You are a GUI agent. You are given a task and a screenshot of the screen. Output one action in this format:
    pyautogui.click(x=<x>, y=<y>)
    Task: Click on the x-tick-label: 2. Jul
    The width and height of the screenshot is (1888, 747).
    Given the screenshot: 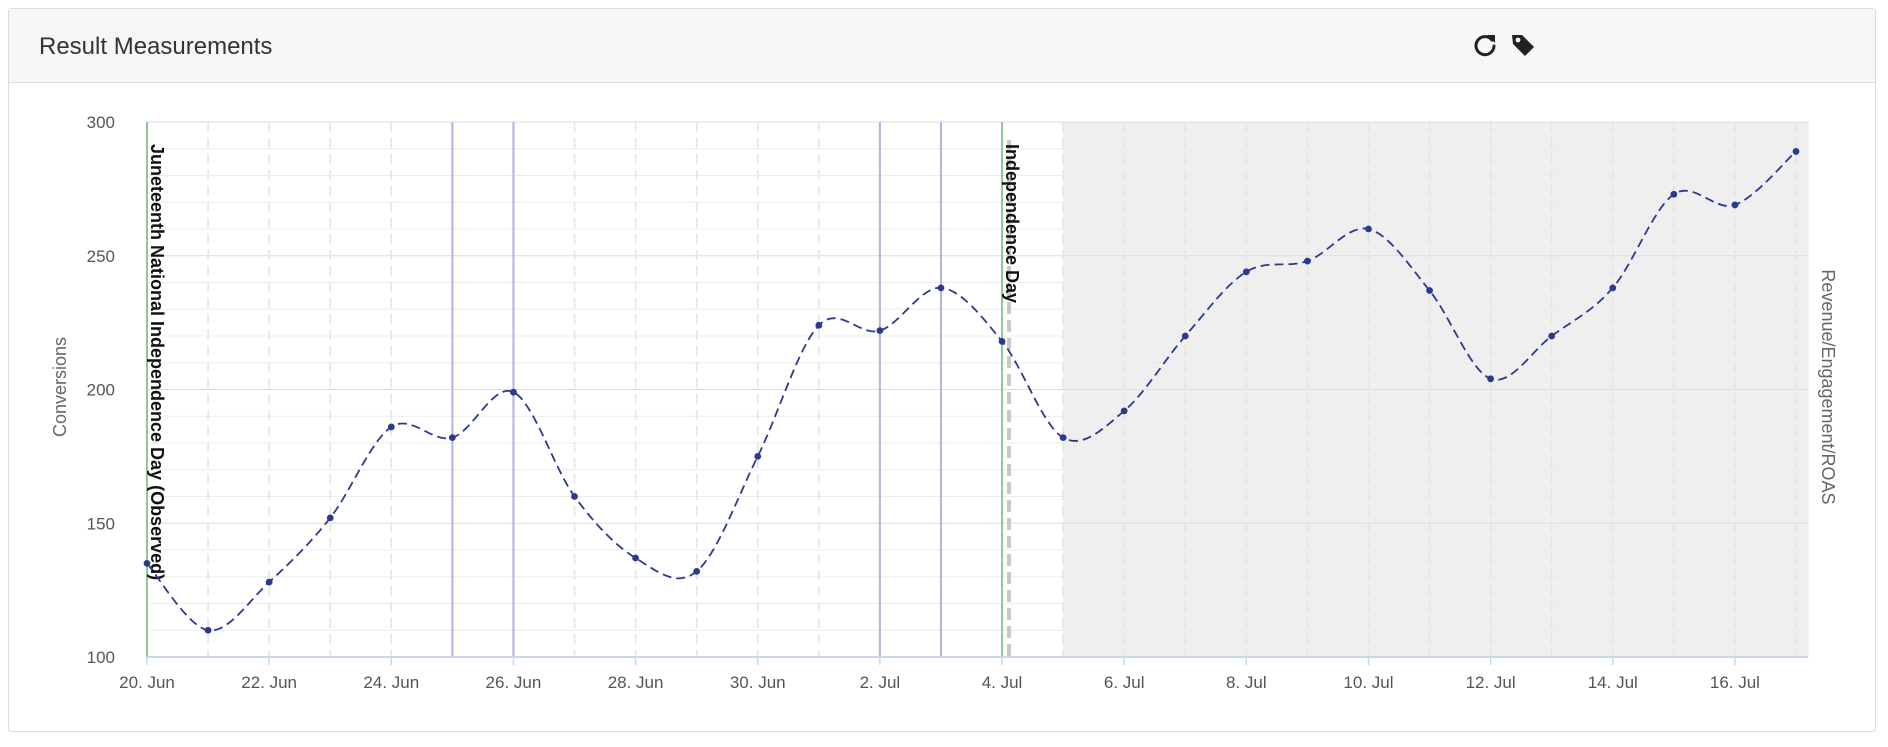 What is the action you would take?
    pyautogui.click(x=880, y=682)
    